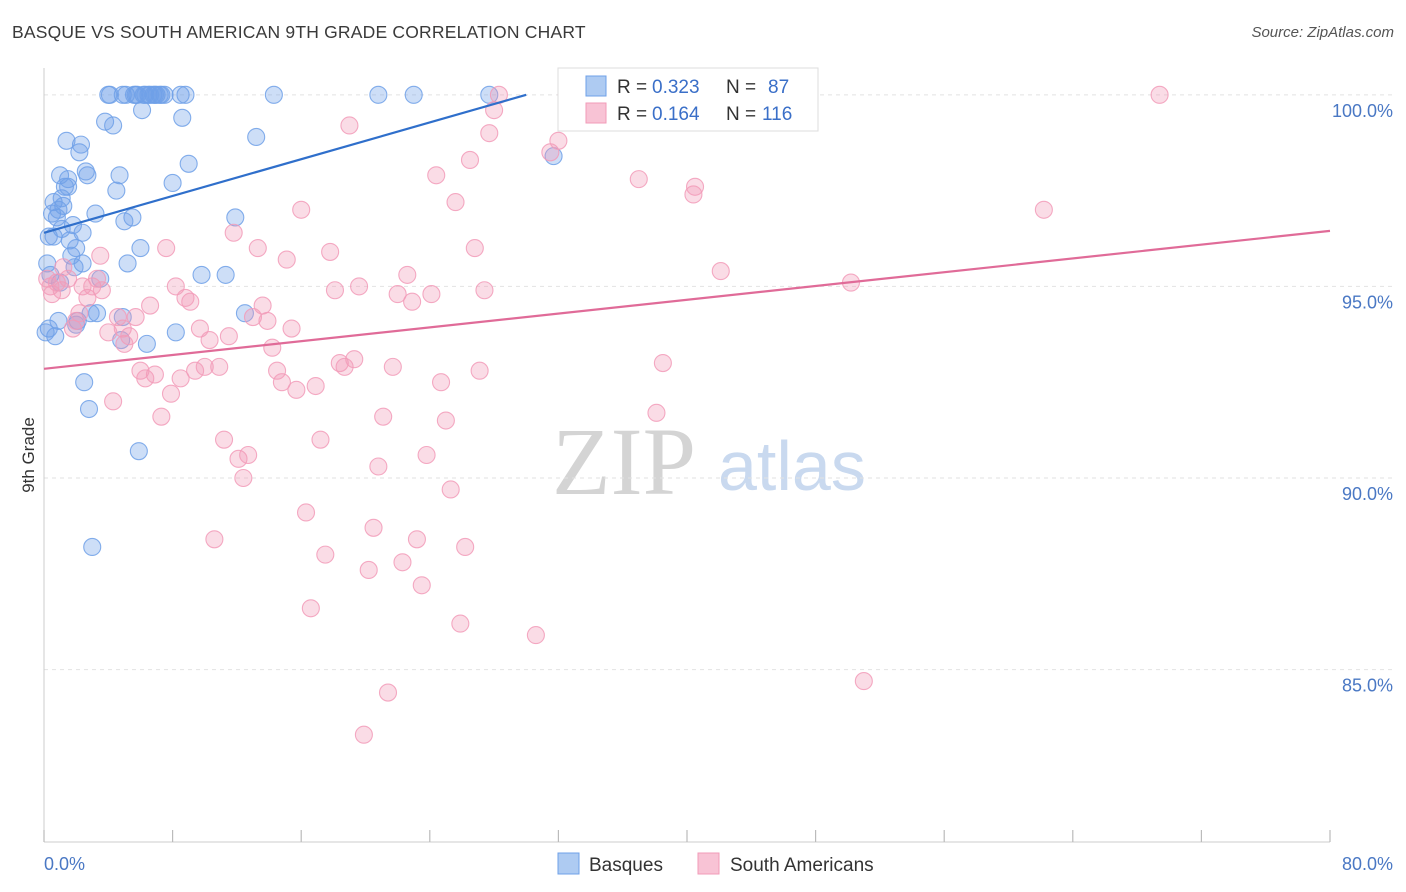 The image size is (1406, 892). What do you see at coordinates (676, 87) in the screenshot?
I see `legend-r-value-basques: 0.323` at bounding box center [676, 87].